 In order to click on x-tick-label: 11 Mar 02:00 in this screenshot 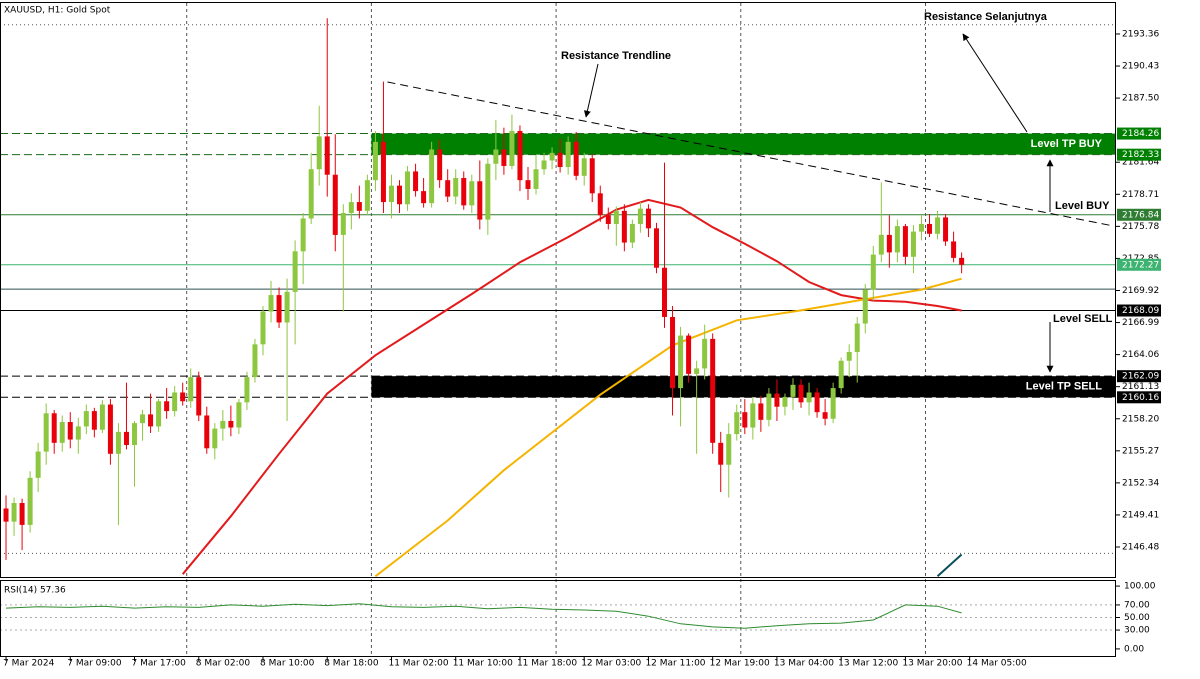, I will do `click(418, 664)`.